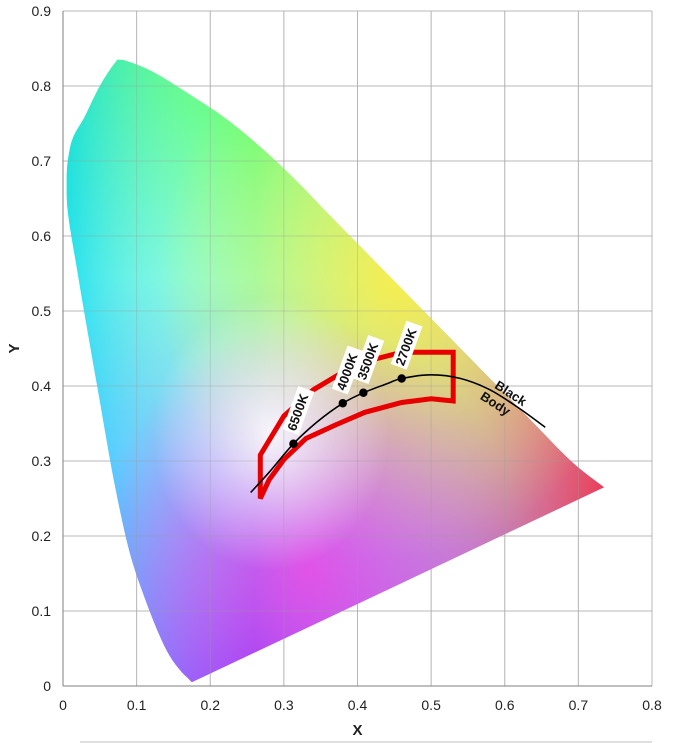 Image resolution: width=674 pixels, height=743 pixels. Describe the element at coordinates (42, 11) in the screenshot. I see `y-tick-label: 0.9` at that location.